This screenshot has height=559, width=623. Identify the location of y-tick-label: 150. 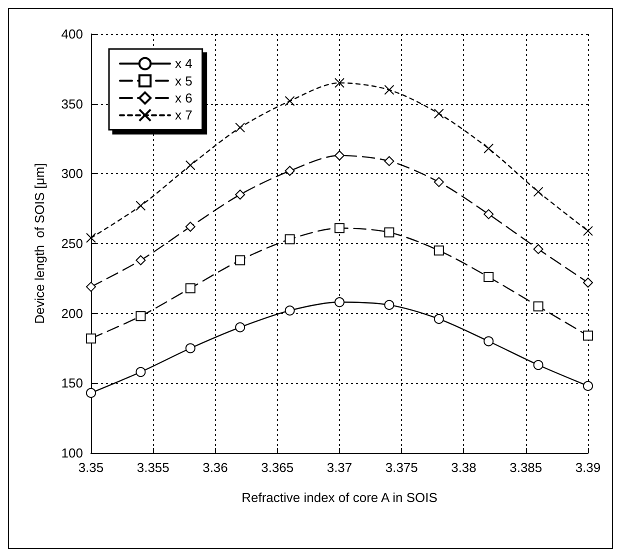
(72, 383).